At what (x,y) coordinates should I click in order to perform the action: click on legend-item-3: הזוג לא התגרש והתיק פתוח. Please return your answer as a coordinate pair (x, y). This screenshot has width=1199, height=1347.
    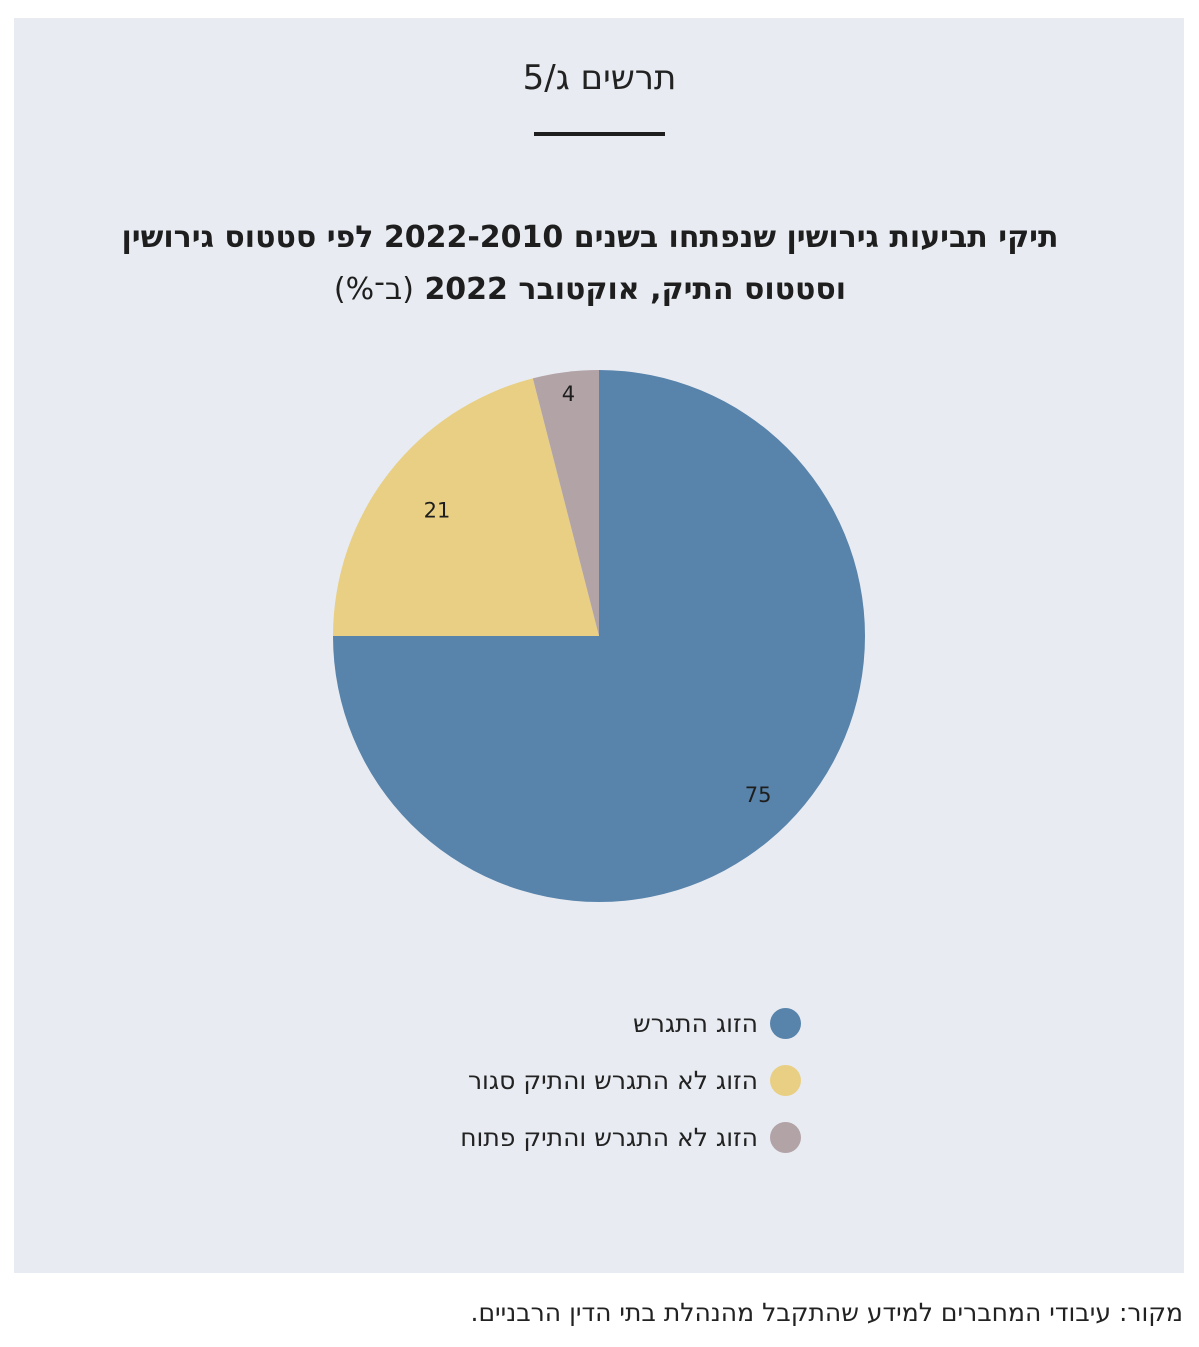
    Looking at the image, I should click on (630, 1137).